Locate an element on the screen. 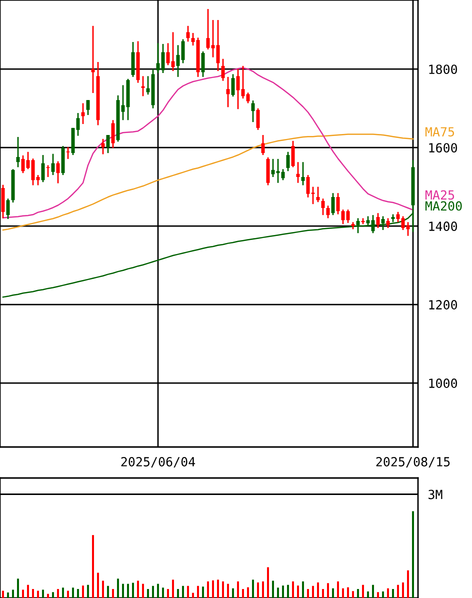  series-label: MA25 is located at coordinates (439, 195).